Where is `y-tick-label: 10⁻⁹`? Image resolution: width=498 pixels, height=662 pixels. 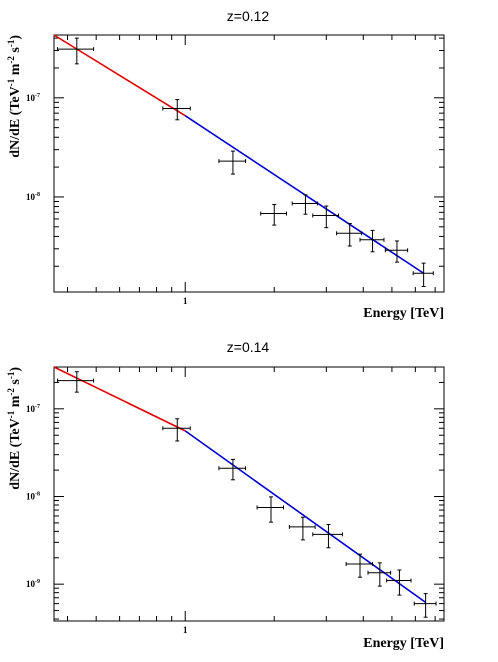 y-tick-label: 10⁻⁹ is located at coordinates (33, 584).